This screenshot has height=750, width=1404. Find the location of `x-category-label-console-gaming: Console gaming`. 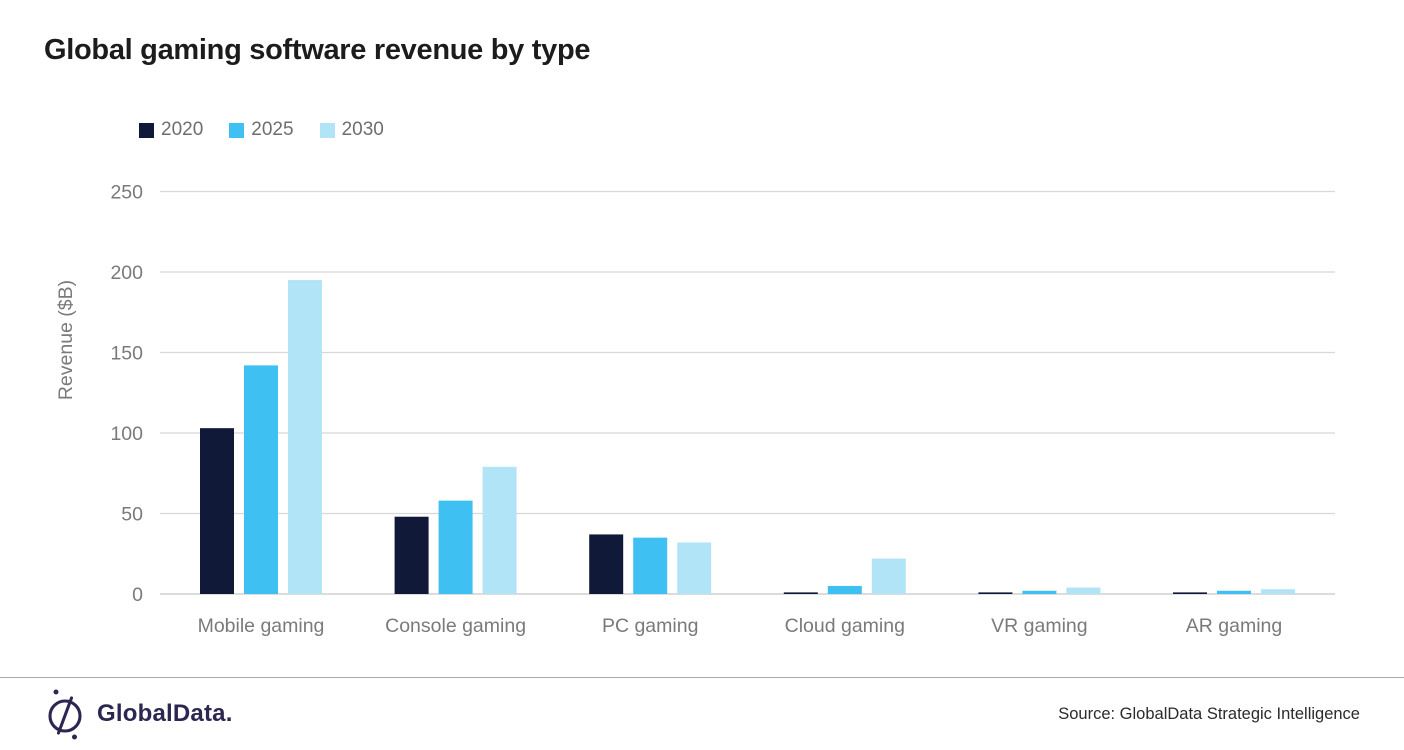

x-category-label-console-gaming: Console gaming is located at coordinates (455, 626).